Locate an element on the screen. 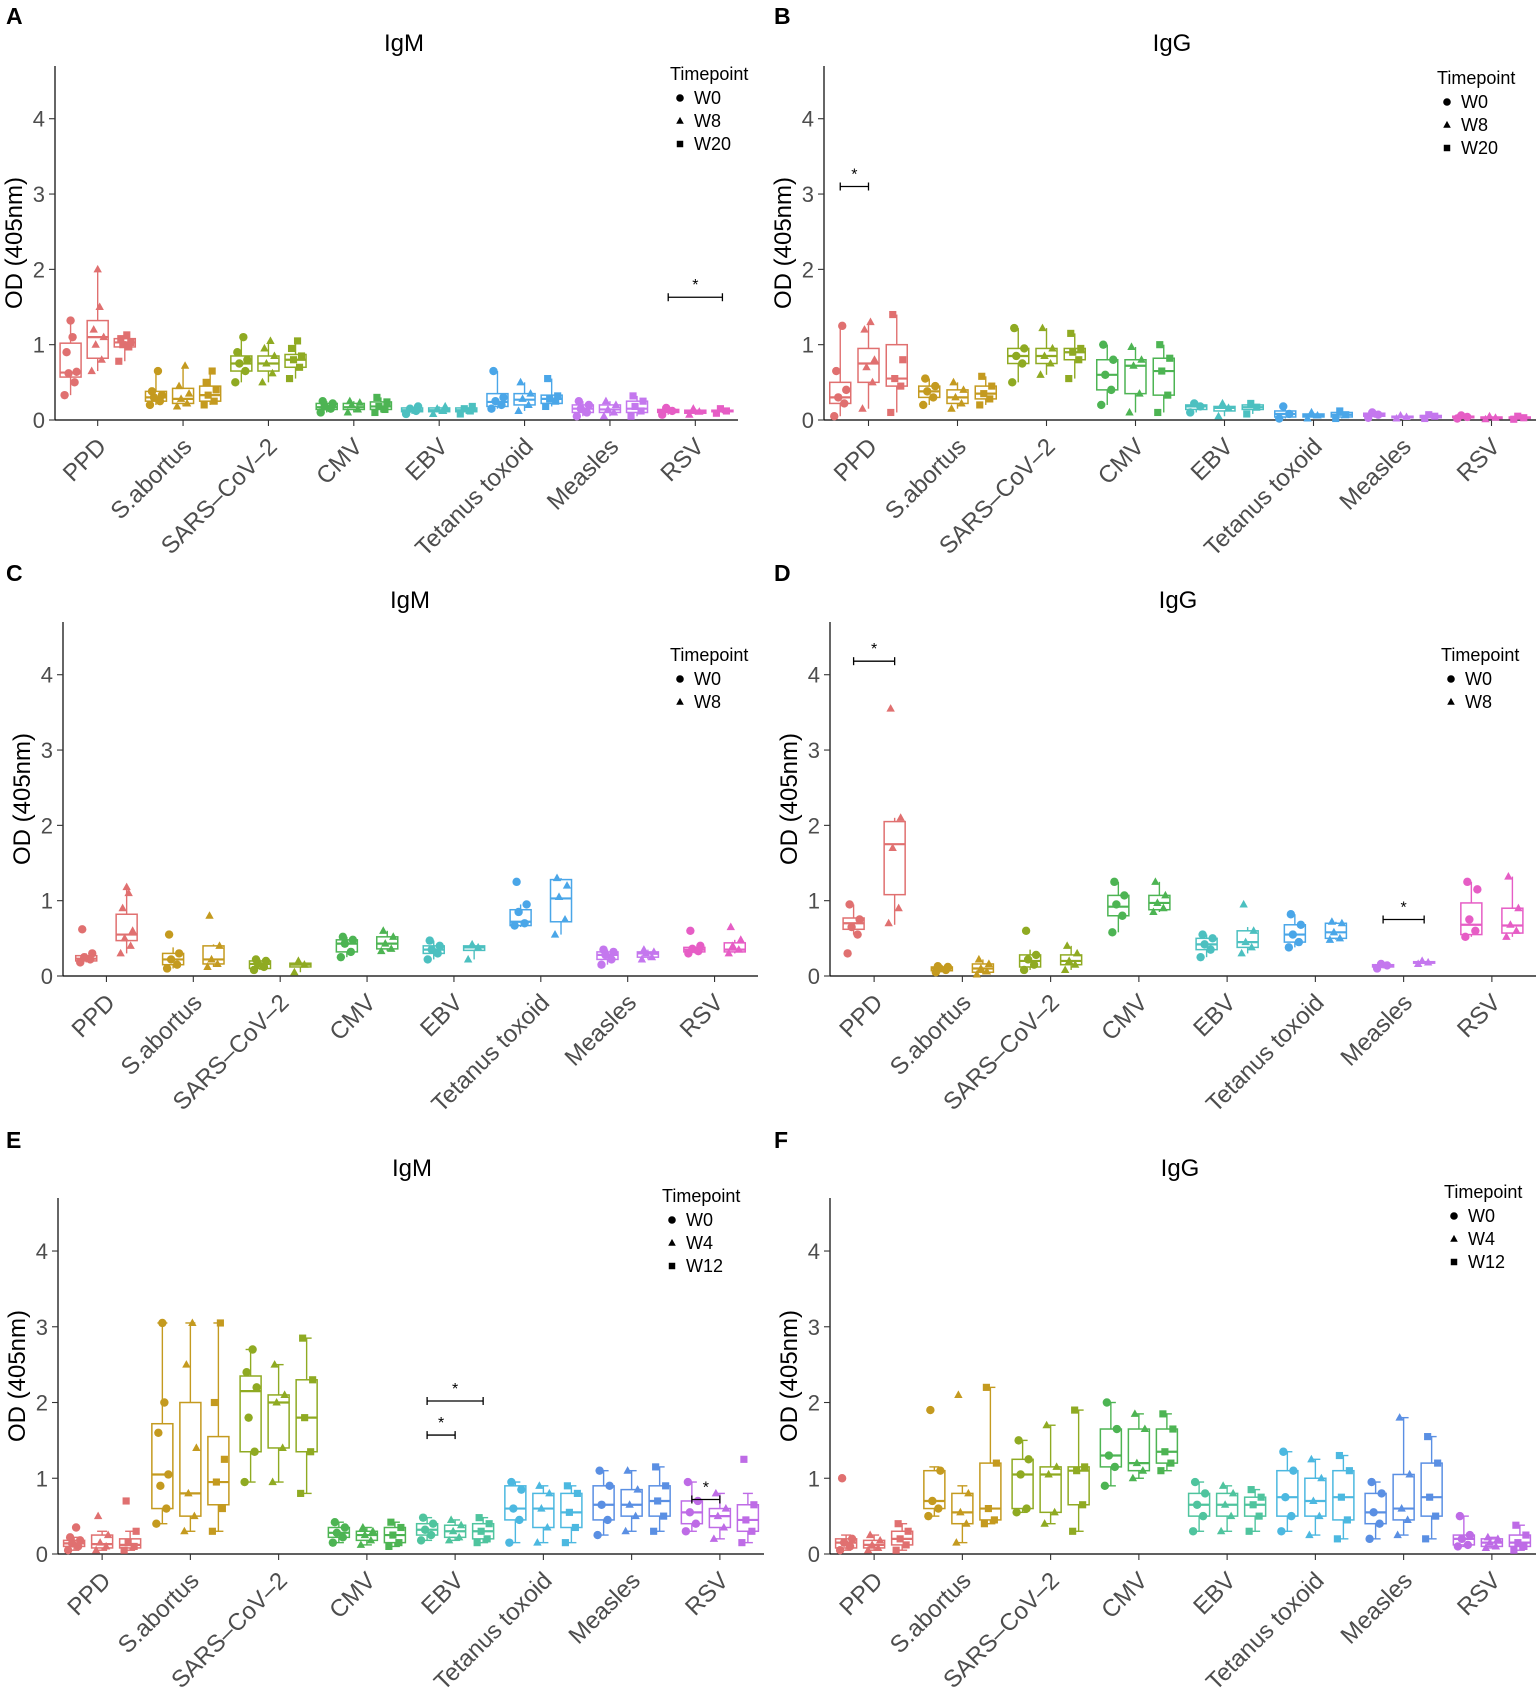 This screenshot has width=1536, height=1698. box-w8 is located at coordinates (439, 409).